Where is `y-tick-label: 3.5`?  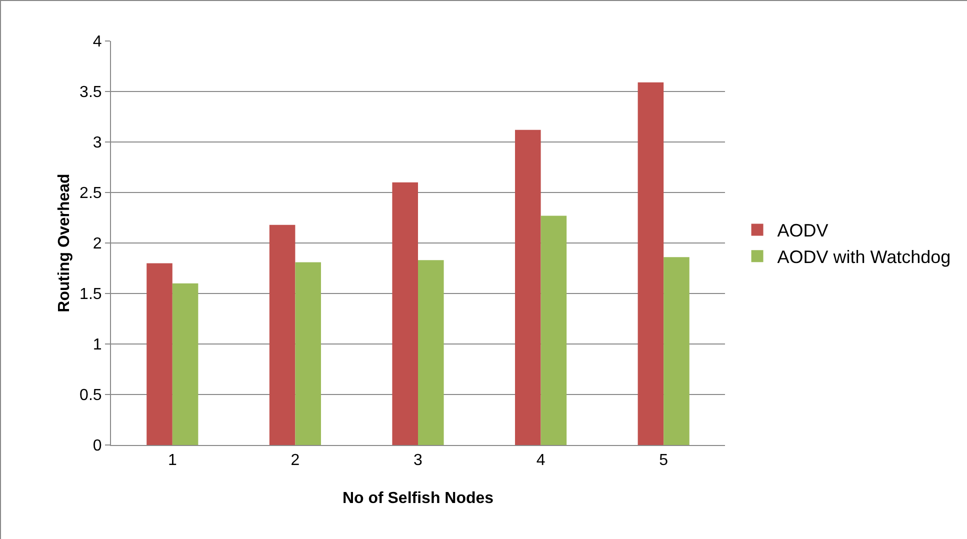
y-tick-label: 3.5 is located at coordinates (91, 93).